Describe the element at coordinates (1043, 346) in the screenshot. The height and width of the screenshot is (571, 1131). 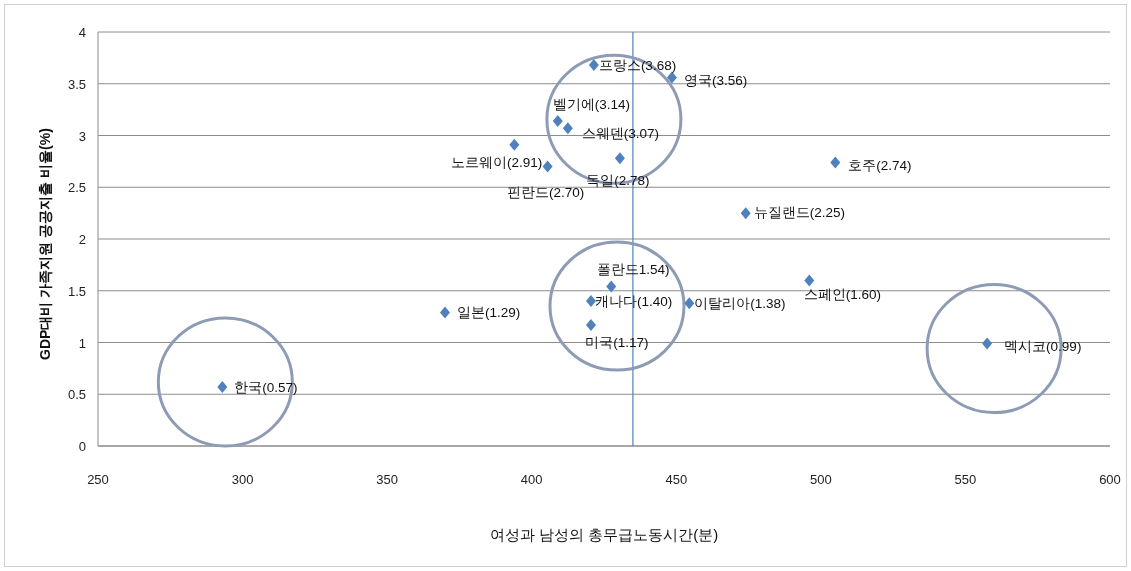
I see `annotation: 멕시코(0.99)` at that location.